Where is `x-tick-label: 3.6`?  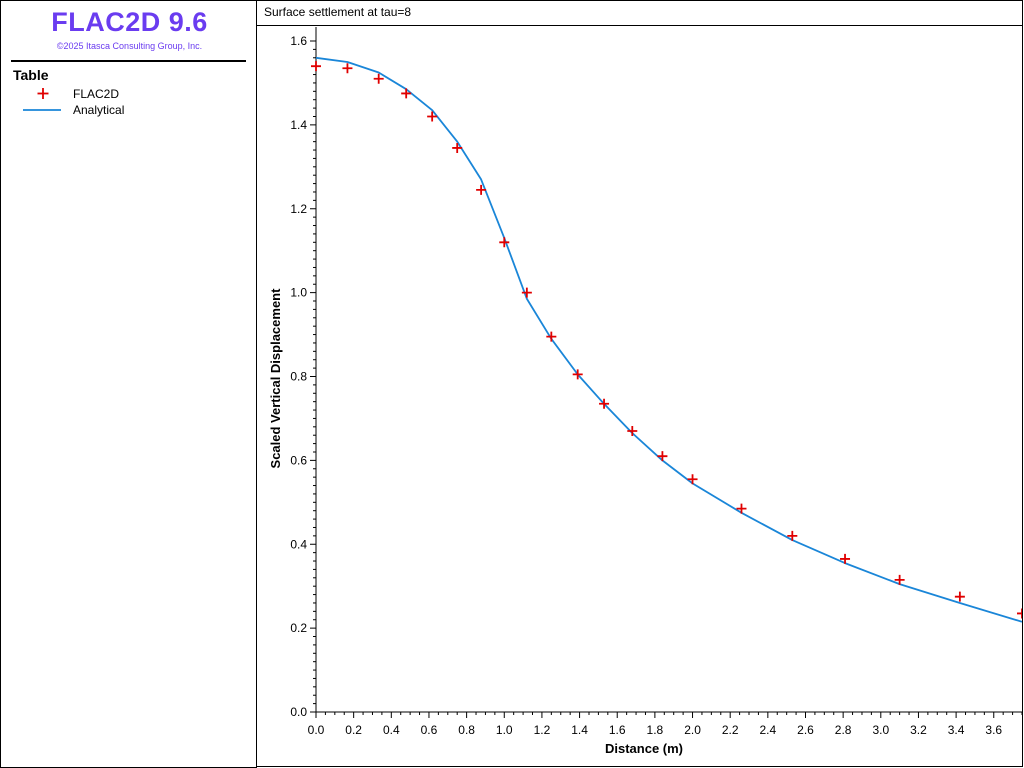
x-tick-label: 3.6 is located at coordinates (993, 730).